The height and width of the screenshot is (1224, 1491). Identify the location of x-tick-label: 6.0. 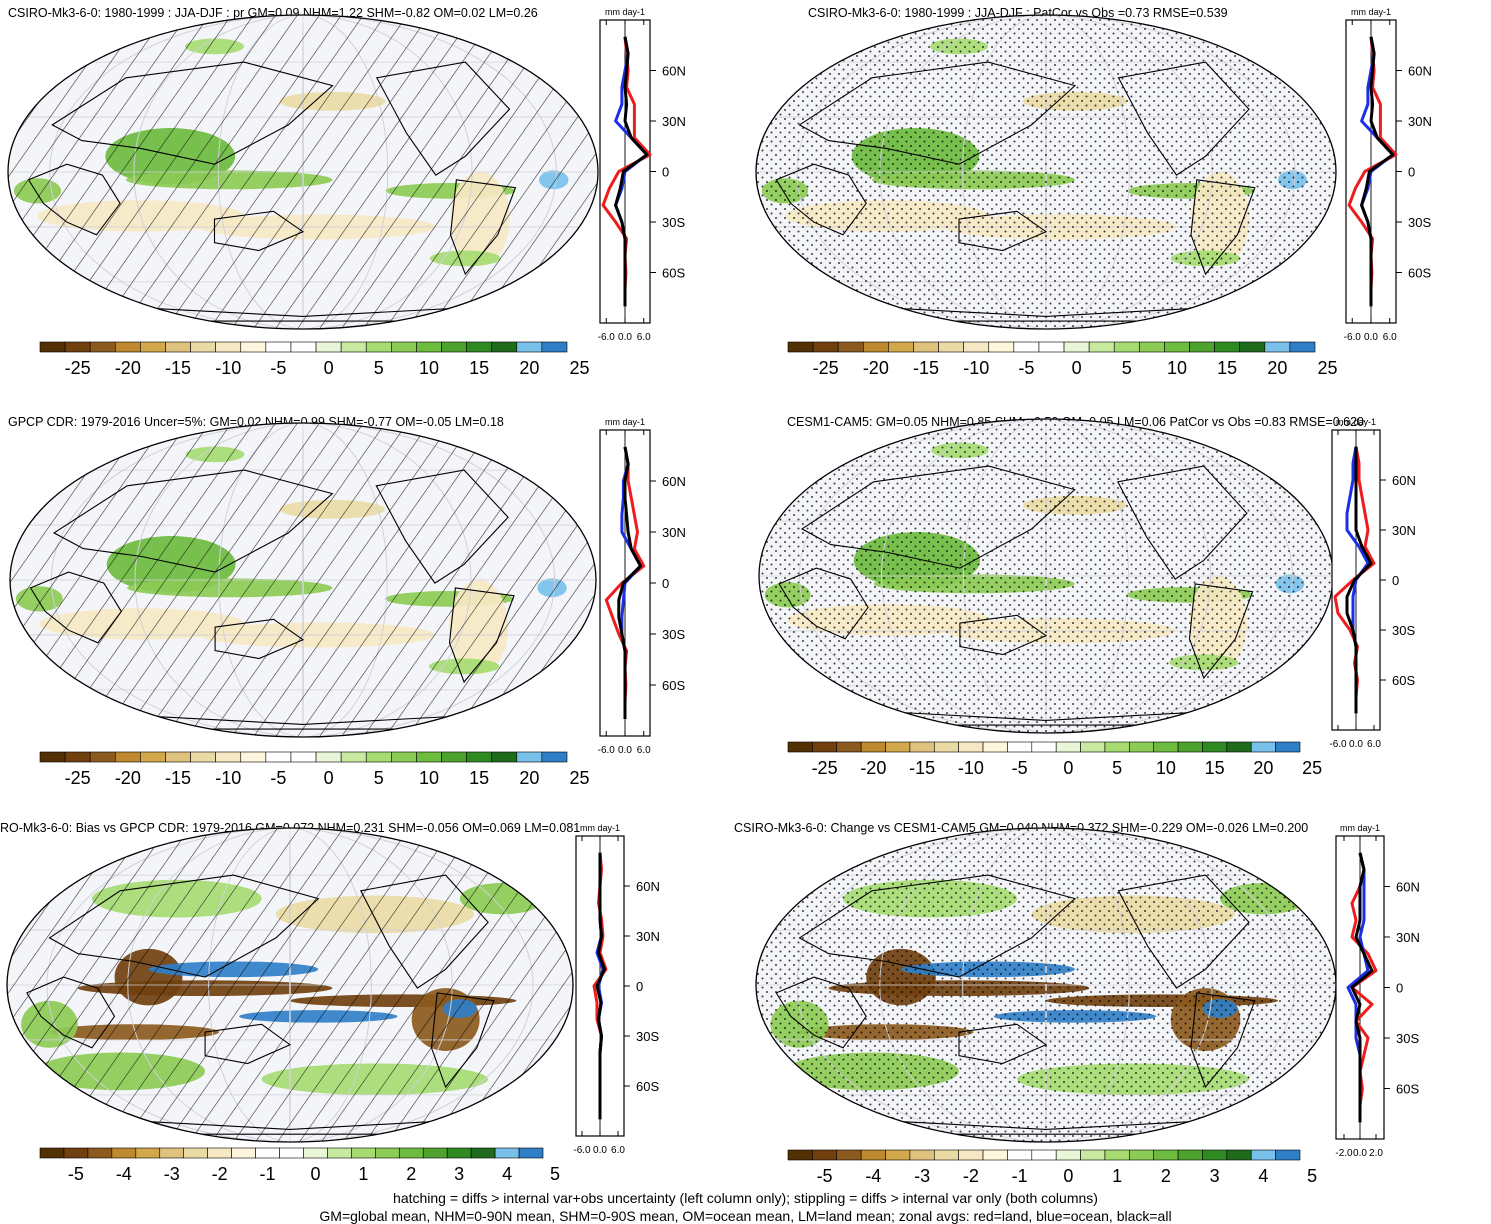
(1390, 337).